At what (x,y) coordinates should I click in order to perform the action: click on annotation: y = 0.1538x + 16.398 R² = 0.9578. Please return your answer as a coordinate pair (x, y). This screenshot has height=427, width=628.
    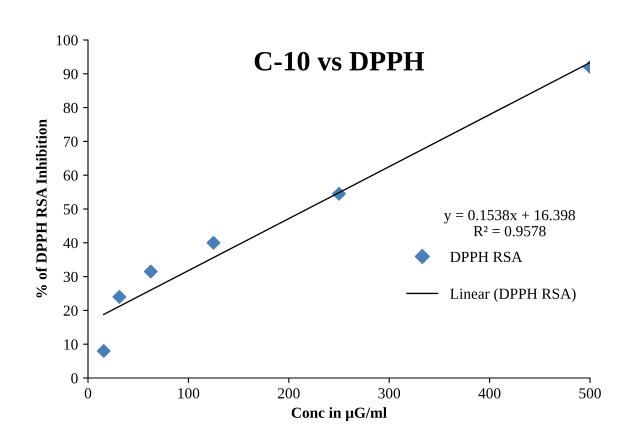
    Looking at the image, I should click on (510, 223).